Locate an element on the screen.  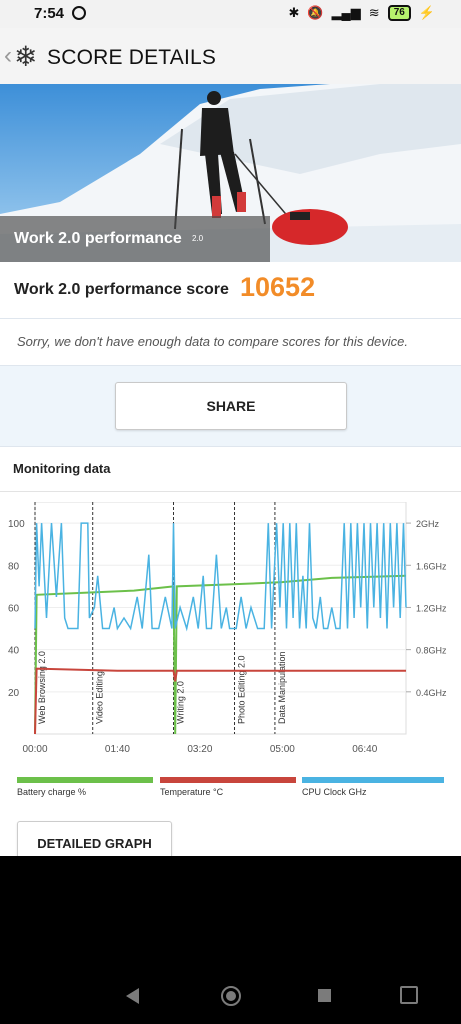
y-right-tick-label: 2GHz is located at coordinates (428, 524).